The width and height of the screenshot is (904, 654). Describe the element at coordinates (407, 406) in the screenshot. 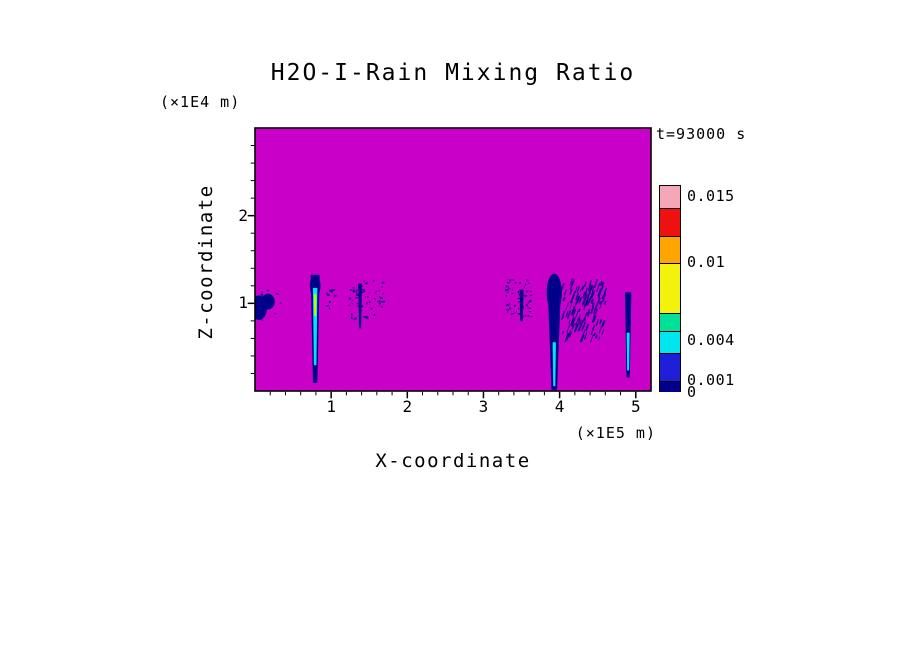

I see `x-tick-label: 2` at that location.